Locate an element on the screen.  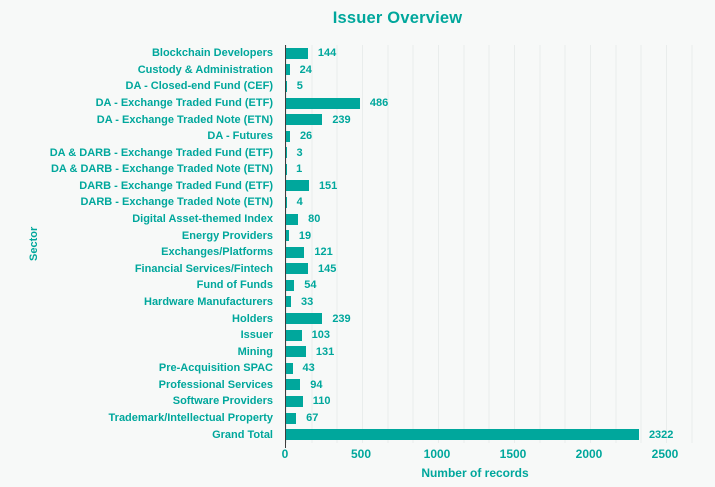
bar-value-label: 151 is located at coordinates (328, 185).